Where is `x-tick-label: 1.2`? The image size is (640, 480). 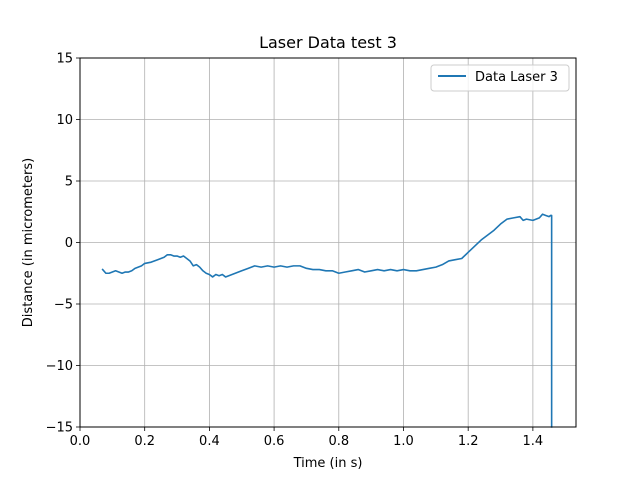
x-tick-label: 1.2 is located at coordinates (468, 441).